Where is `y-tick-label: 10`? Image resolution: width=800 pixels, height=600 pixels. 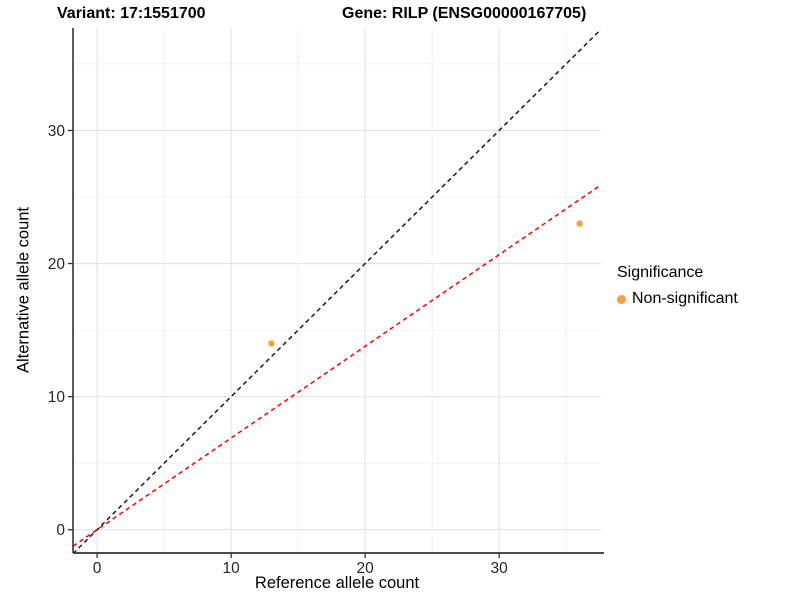 y-tick-label: 10 is located at coordinates (57, 397).